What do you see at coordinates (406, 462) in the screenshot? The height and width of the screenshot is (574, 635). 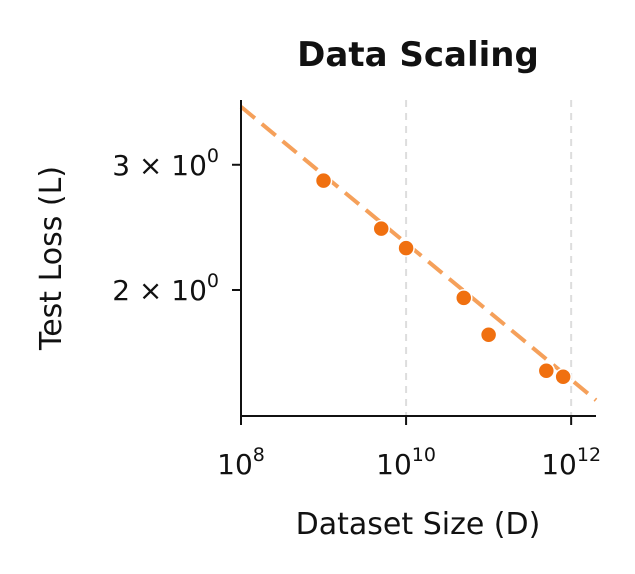 I see `x-tick-label: 1010` at bounding box center [406, 462].